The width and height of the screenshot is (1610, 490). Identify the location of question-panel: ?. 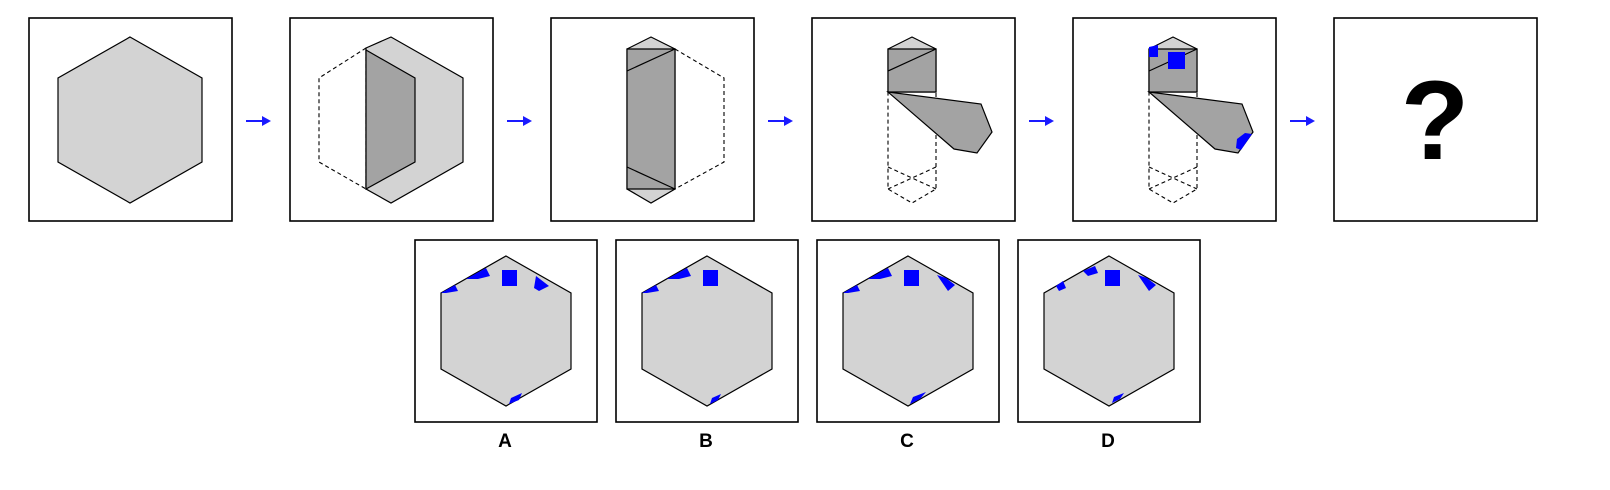
(1435, 119).